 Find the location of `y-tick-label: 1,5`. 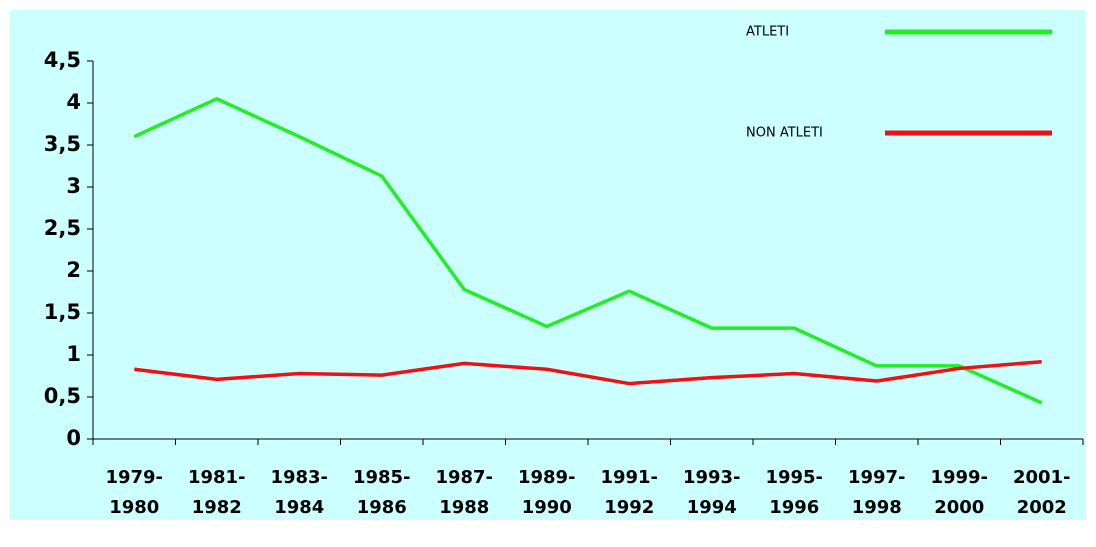

y-tick-label: 1,5 is located at coordinates (62, 312).